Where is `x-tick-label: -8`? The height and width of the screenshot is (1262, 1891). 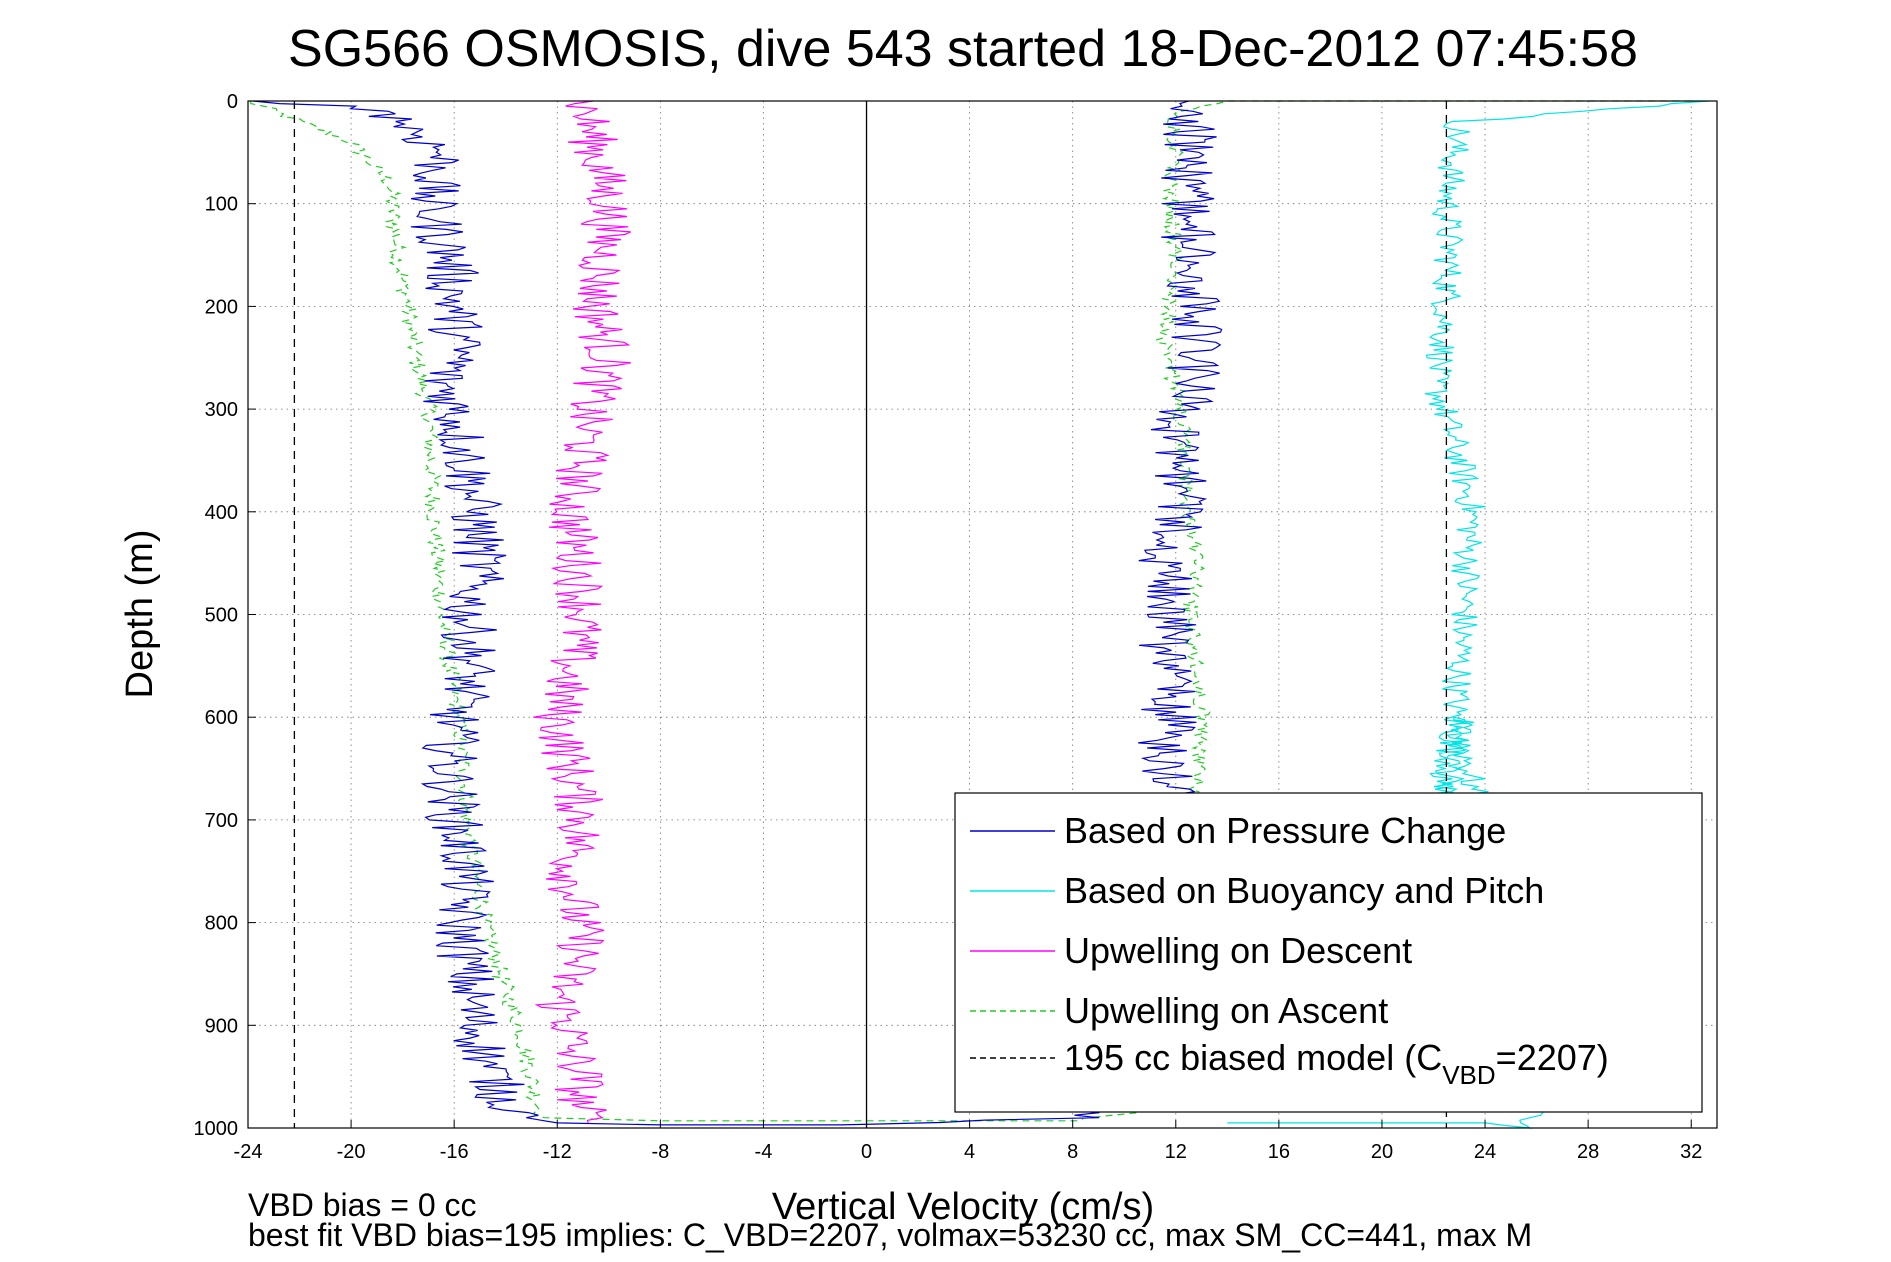 x-tick-label: -8 is located at coordinates (660, 1152).